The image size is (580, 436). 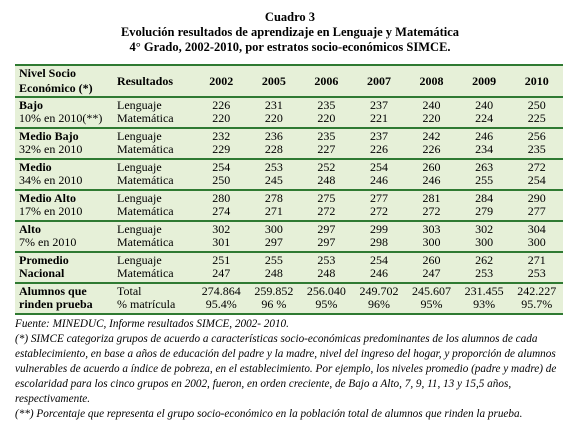 What do you see at coordinates (289, 135) in the screenshot?
I see `table-row: Medio Bajo Lenguaje 232 236 235 237 242 246 256` at bounding box center [289, 135].